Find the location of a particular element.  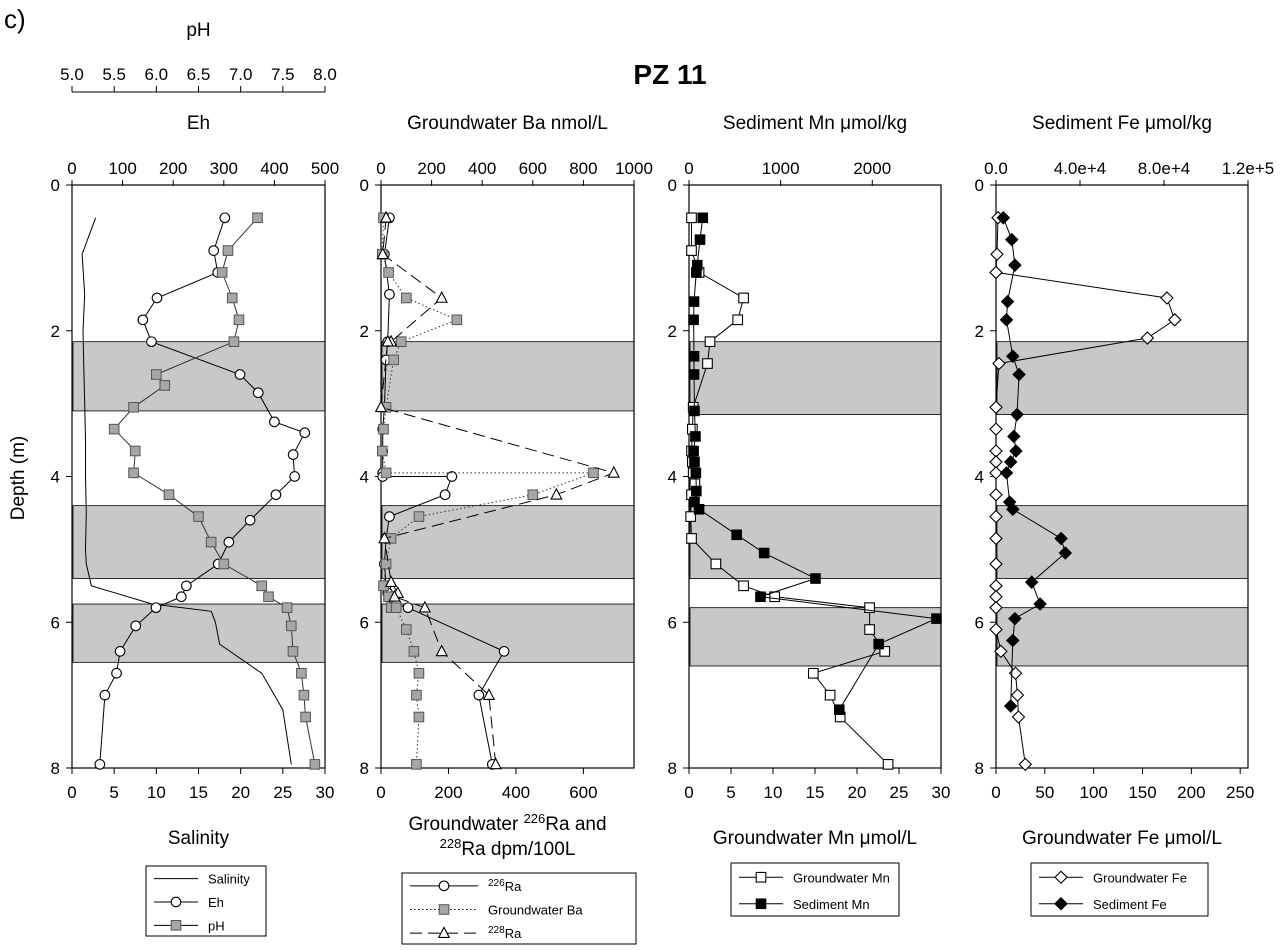

bottom-tick-label: 0 is located at coordinates (688, 792).